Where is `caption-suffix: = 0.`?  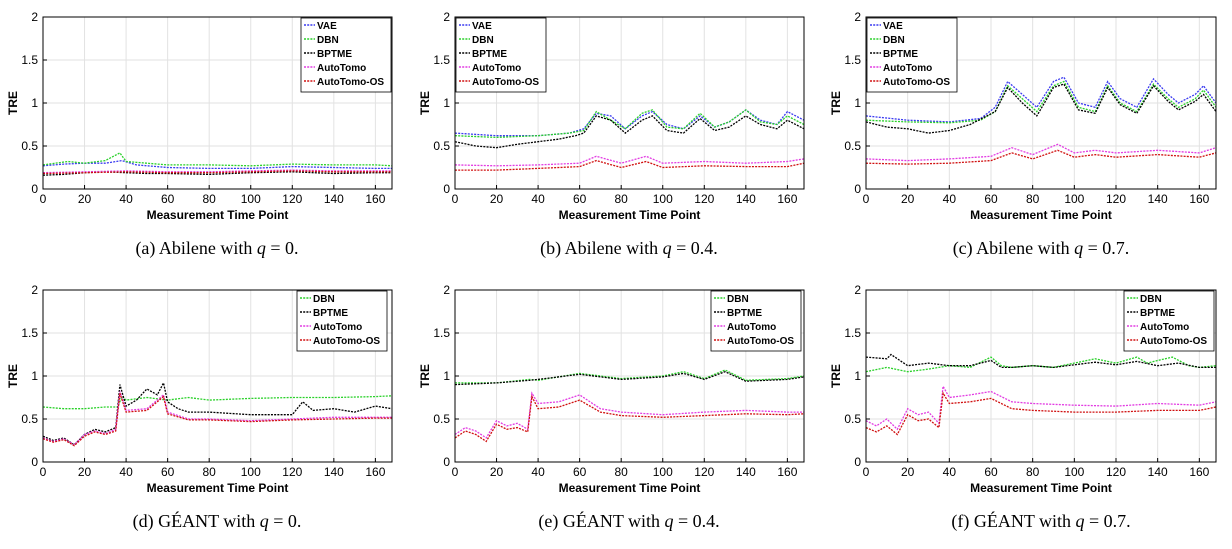 caption-suffix: = 0. is located at coordinates (285, 521).